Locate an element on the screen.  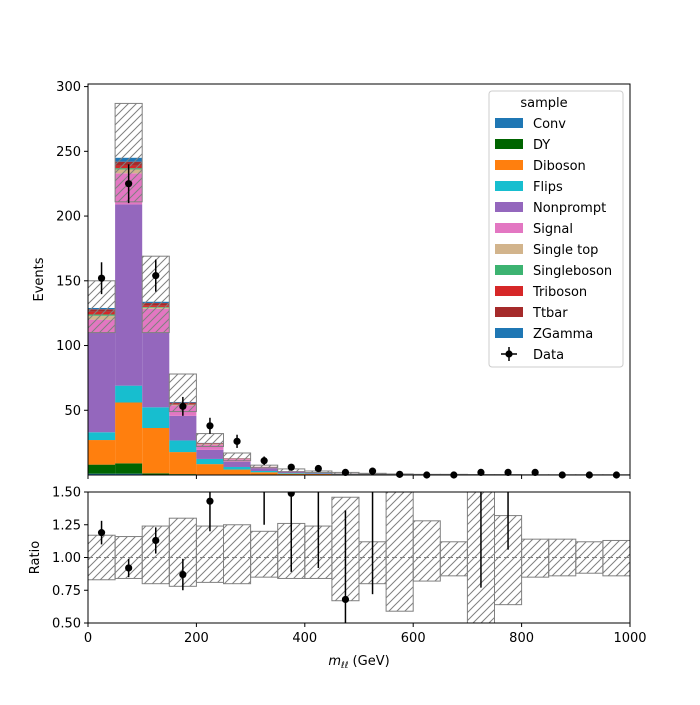
ratio-xlabel: mℓℓ (GeV) is located at coordinates (358, 662).